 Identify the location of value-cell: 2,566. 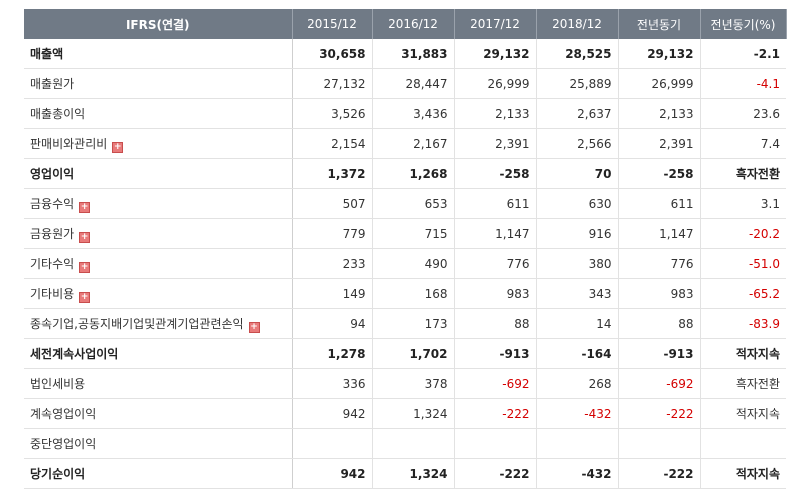
(577, 143).